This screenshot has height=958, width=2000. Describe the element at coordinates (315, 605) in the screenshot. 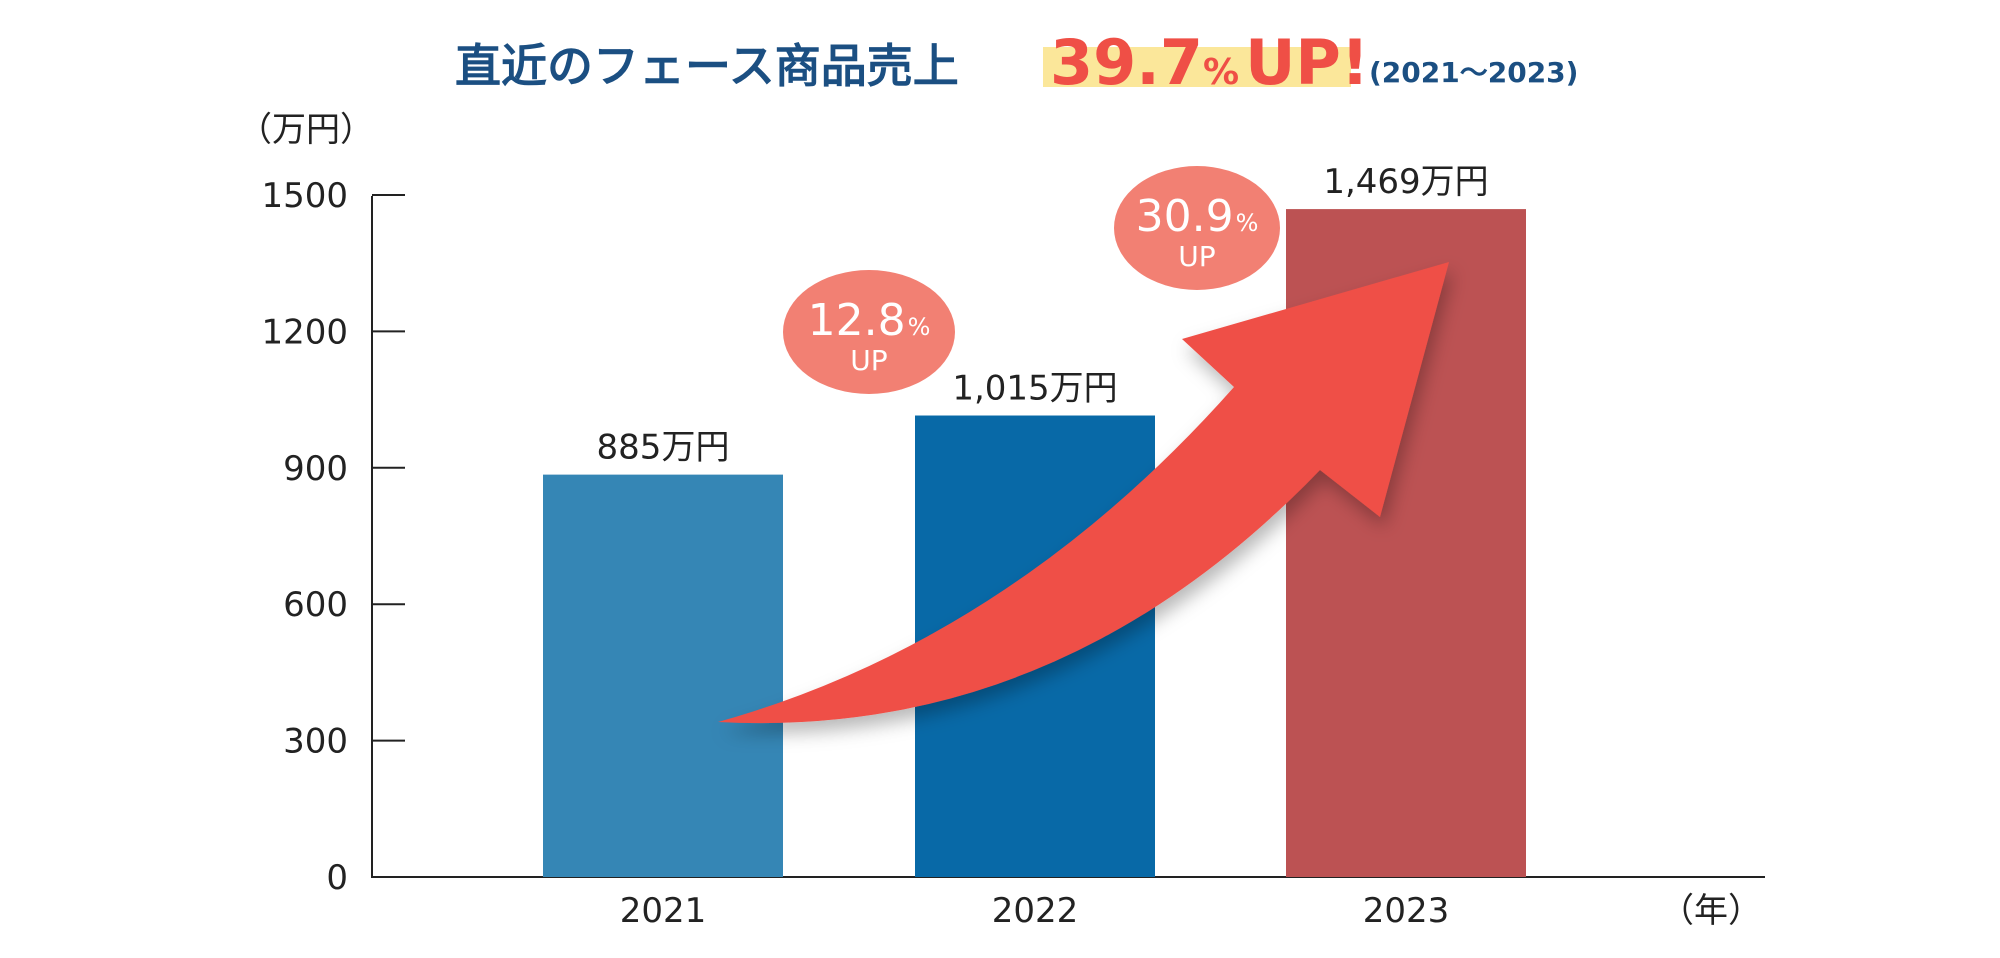

I see `y-tick-label: 600` at that location.